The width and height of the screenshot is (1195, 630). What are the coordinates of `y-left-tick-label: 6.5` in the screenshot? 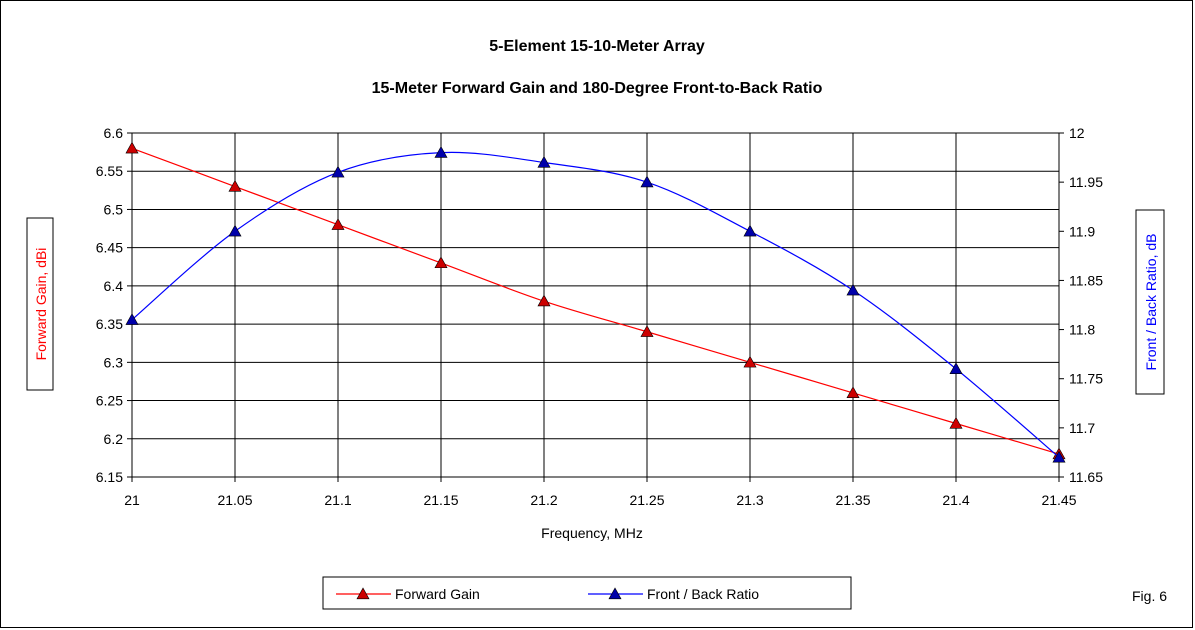 It's located at (114, 209).